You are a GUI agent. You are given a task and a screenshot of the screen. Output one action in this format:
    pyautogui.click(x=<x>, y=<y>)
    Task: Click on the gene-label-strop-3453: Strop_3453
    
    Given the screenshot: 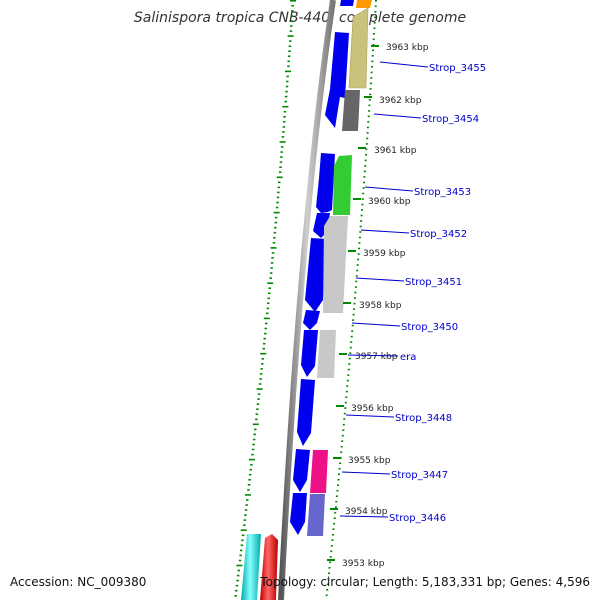 What is the action you would take?
    pyautogui.click(x=442, y=192)
    